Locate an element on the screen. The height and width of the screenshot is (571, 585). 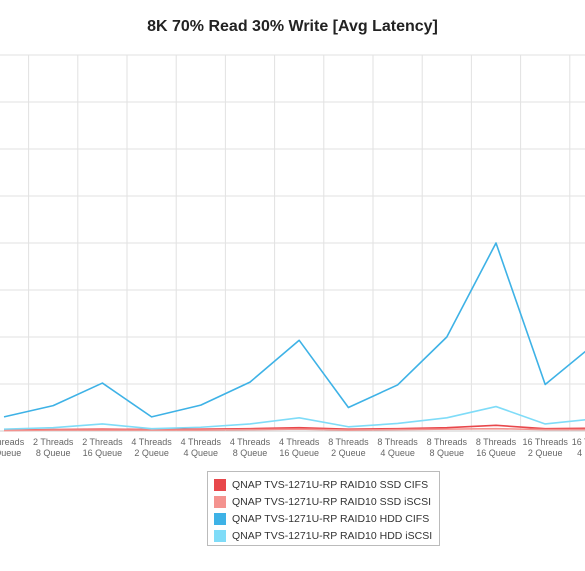
legend-item: QNAP TVS-1271U-RP RAID10 SSD CIFS is located at coordinates (323, 484).